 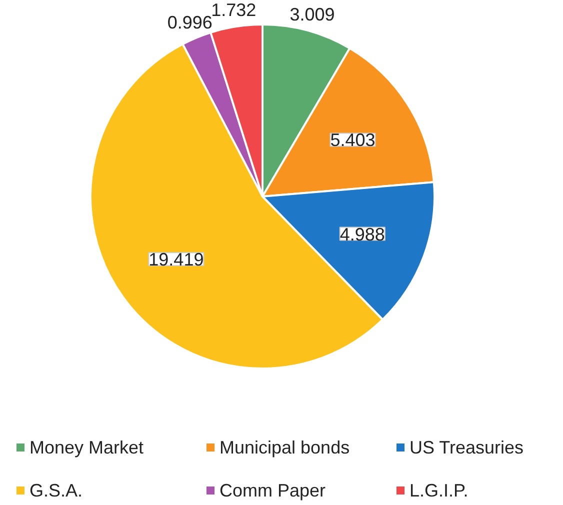 I want to click on legend-label: Comm Paper, so click(x=273, y=490).